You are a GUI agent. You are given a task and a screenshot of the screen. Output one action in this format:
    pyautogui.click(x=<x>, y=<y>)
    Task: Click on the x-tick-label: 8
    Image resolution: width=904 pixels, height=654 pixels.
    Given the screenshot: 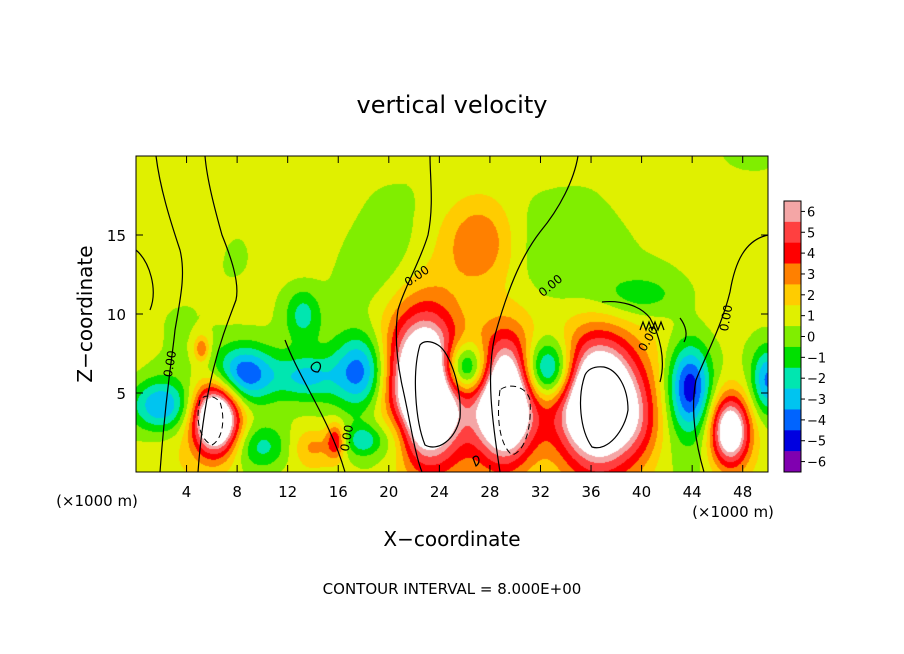 What is the action you would take?
    pyautogui.click(x=237, y=492)
    